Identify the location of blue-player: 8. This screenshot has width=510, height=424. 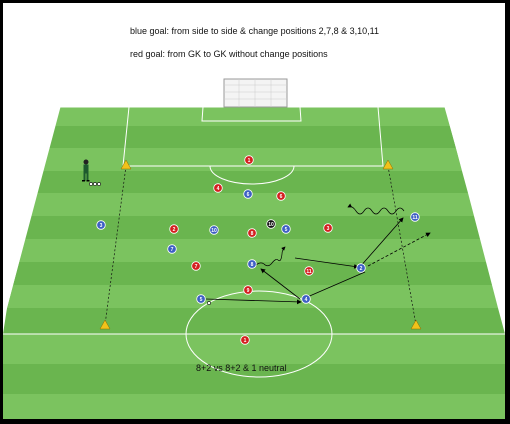
(252, 264).